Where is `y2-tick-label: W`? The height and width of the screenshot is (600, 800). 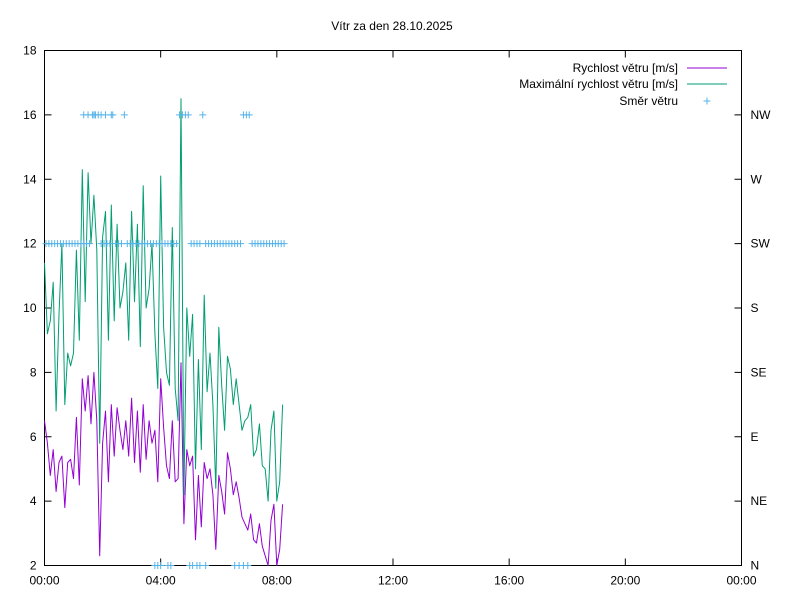 y2-tick-label: W is located at coordinates (757, 179).